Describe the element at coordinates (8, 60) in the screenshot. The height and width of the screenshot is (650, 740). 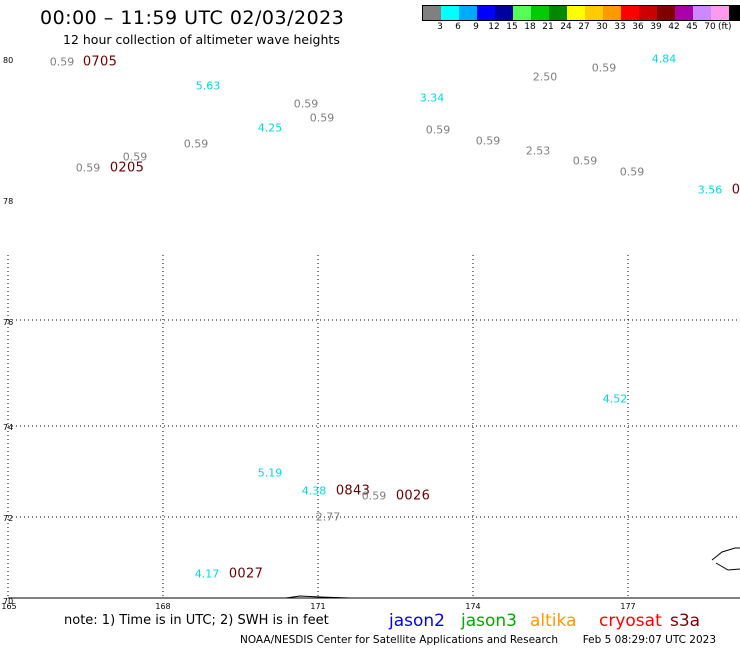
I see `latitude-label: 80` at that location.